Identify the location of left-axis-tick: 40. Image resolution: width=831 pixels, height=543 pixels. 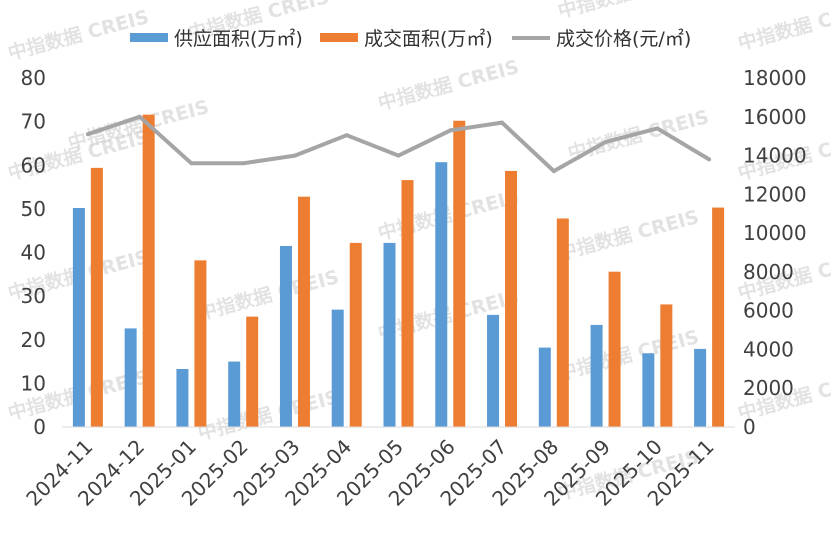
(33, 253).